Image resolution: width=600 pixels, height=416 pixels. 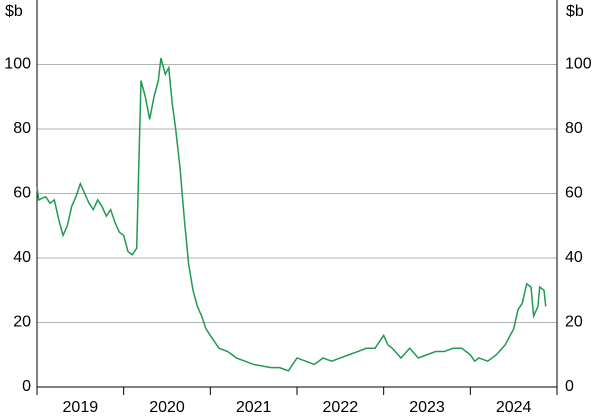 What do you see at coordinates (81, 407) in the screenshot?
I see `x-tick-label: 2019` at bounding box center [81, 407].